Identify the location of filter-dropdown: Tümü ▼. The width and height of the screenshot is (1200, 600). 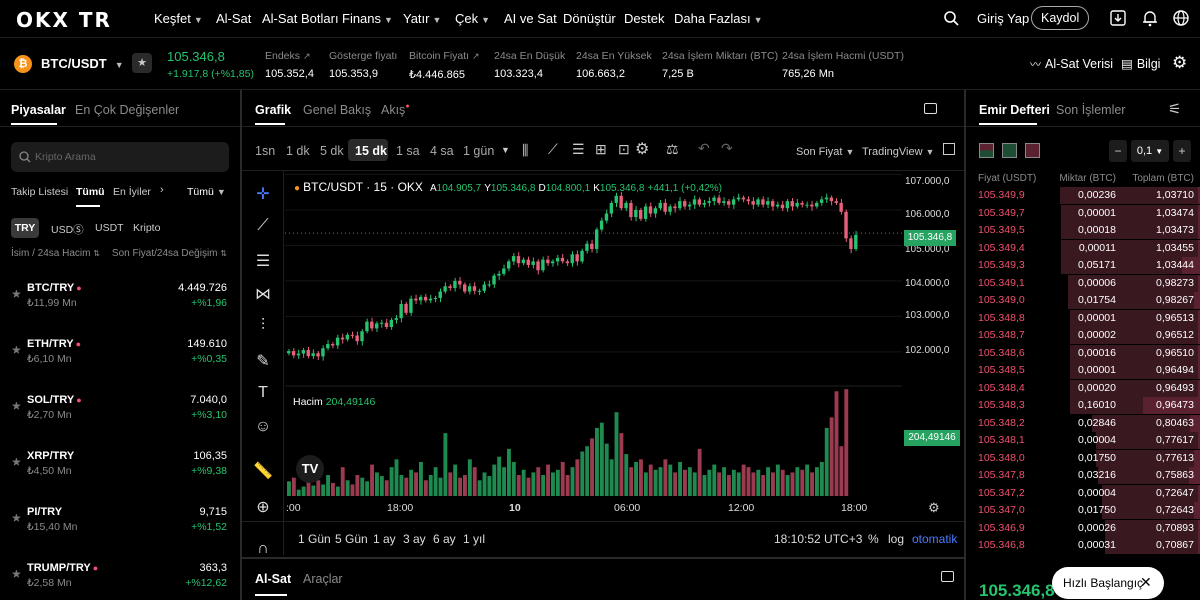
(206, 192).